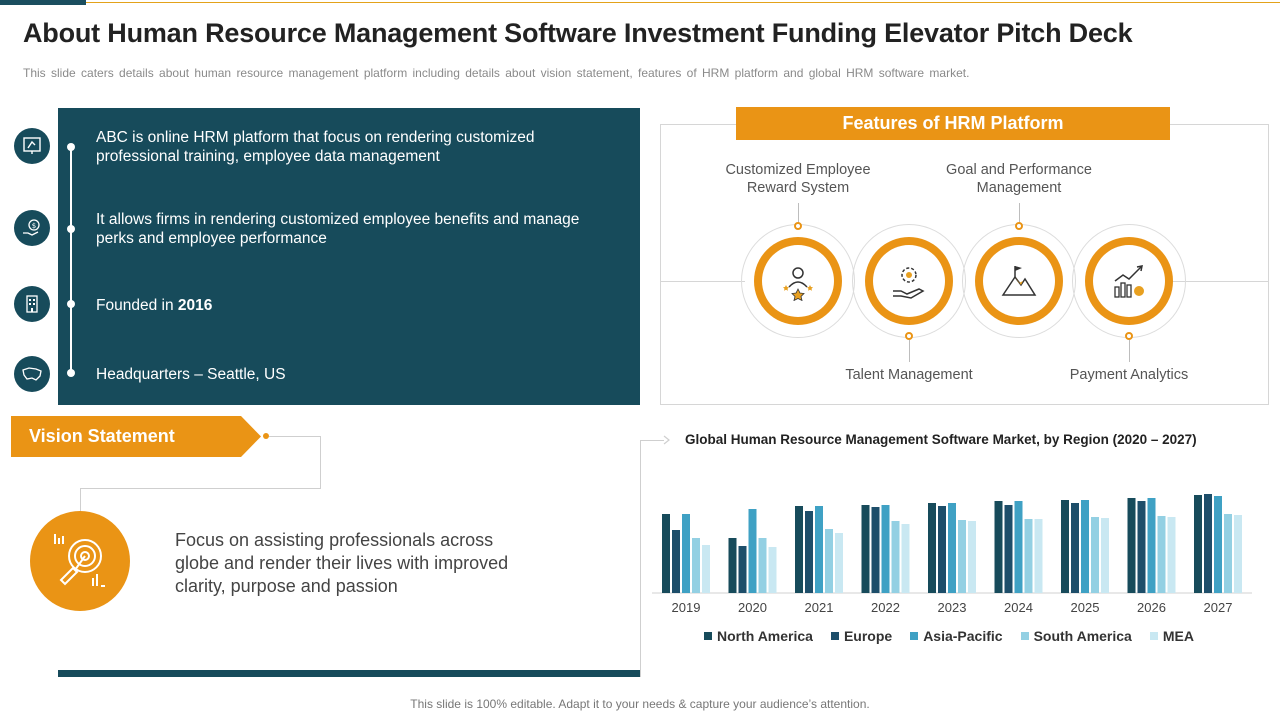  I want to click on dollar-hand-icon: $, so click(32, 228).